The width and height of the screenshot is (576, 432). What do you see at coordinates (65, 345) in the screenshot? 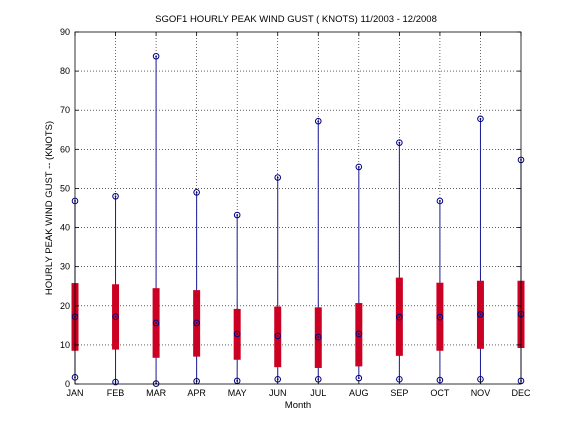
I see `y-tick-label: 10` at bounding box center [65, 345].